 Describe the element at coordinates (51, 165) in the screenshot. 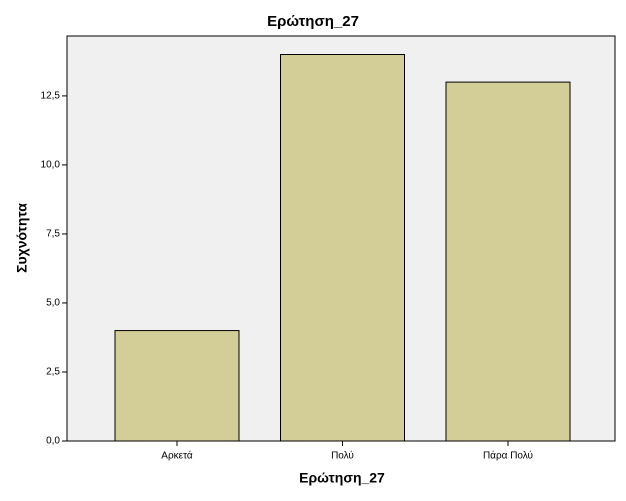

I see `y-tick-label: 10,0` at that location.